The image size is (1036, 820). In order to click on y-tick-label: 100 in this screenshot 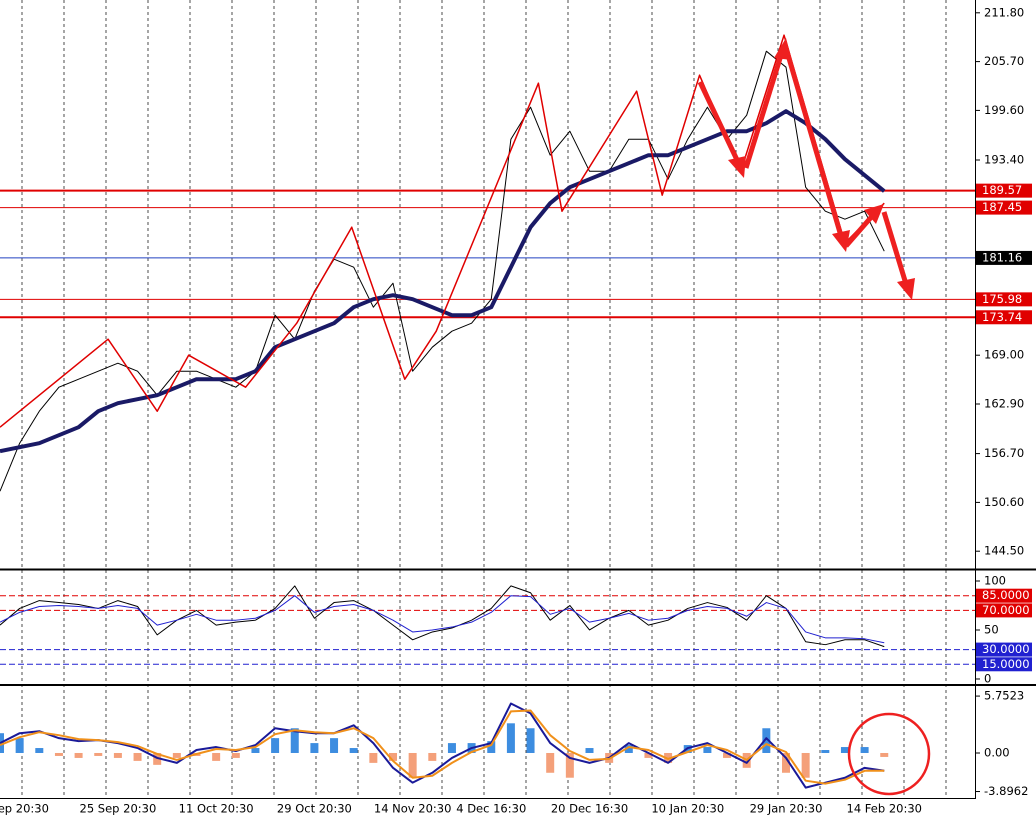, I will do `click(995, 580)`.